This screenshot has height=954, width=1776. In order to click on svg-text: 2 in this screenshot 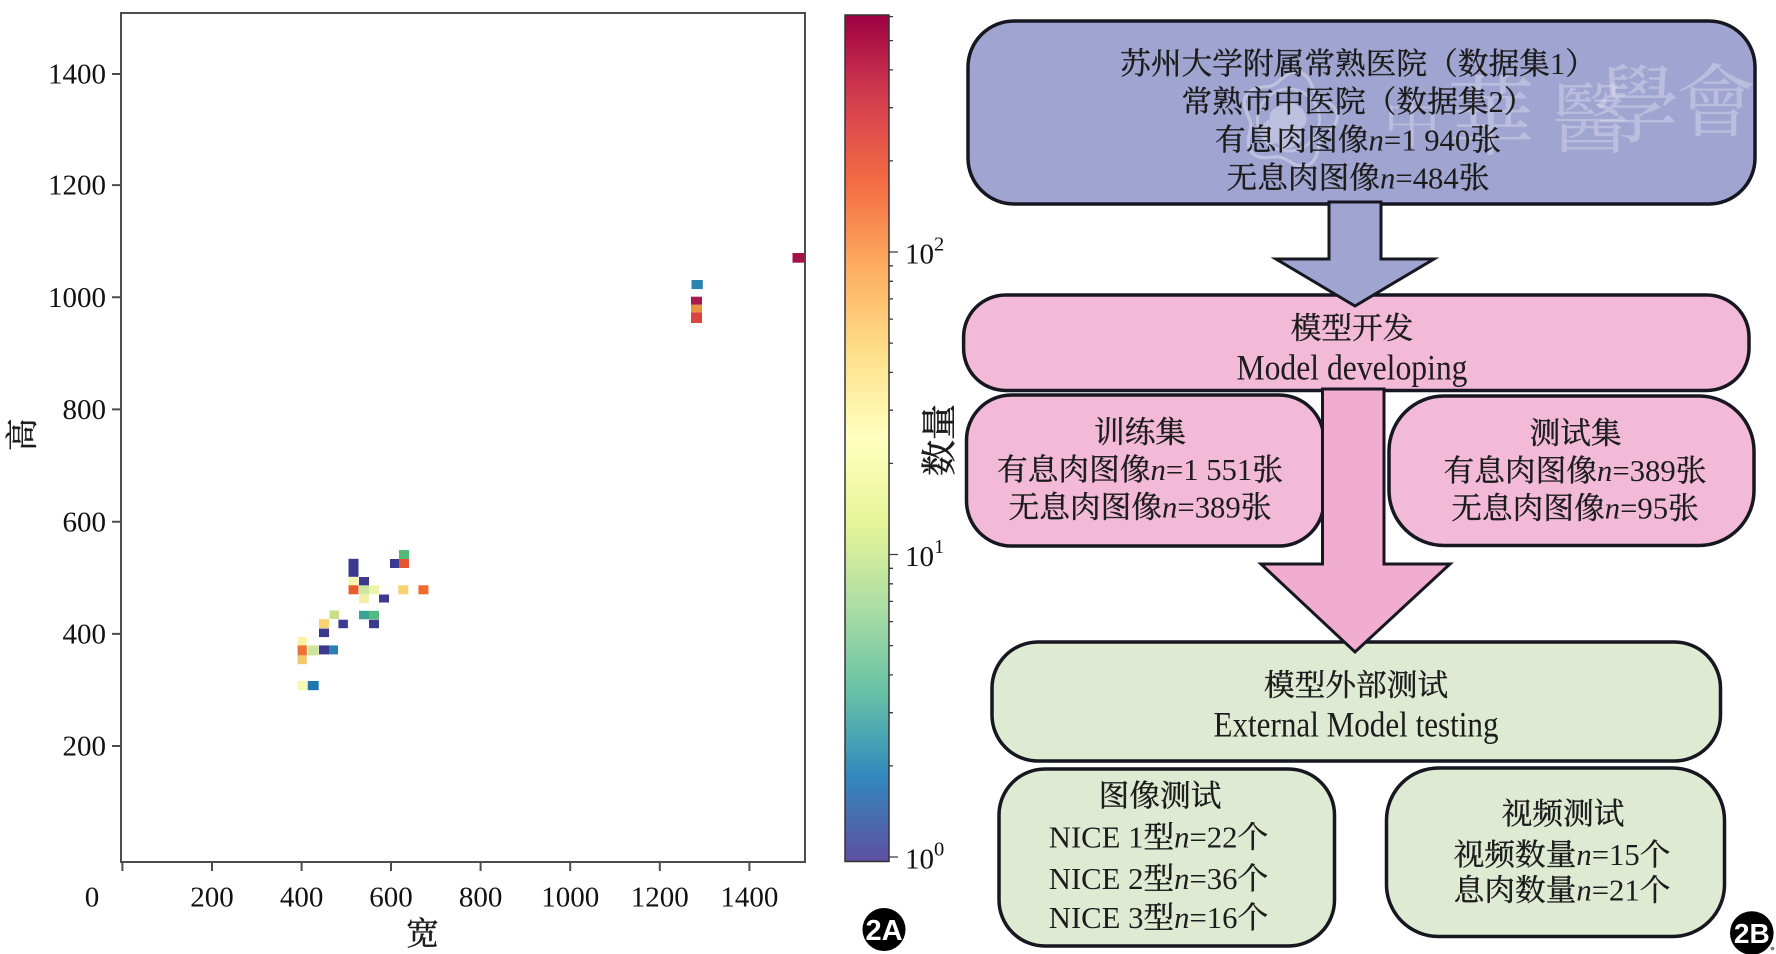, I will do `click(1496, 102)`.